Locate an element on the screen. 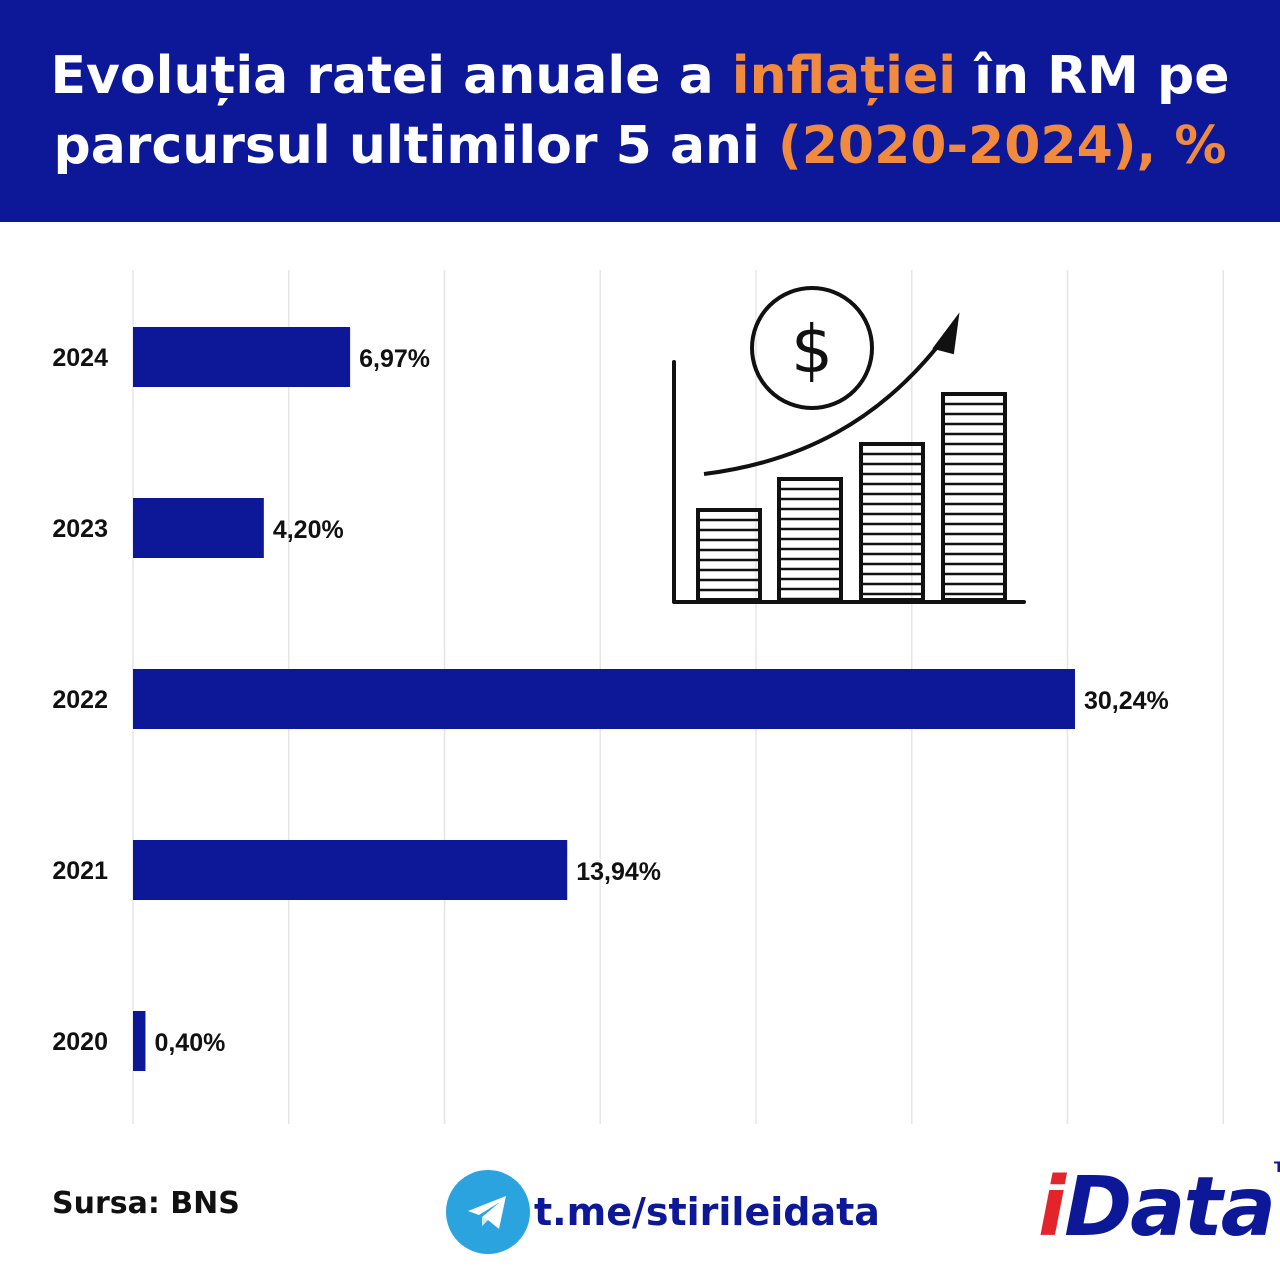 This screenshot has height=1280, width=1280. title-text-2: în RM pe parcursul ultimilor 5 ani is located at coordinates (641, 111).